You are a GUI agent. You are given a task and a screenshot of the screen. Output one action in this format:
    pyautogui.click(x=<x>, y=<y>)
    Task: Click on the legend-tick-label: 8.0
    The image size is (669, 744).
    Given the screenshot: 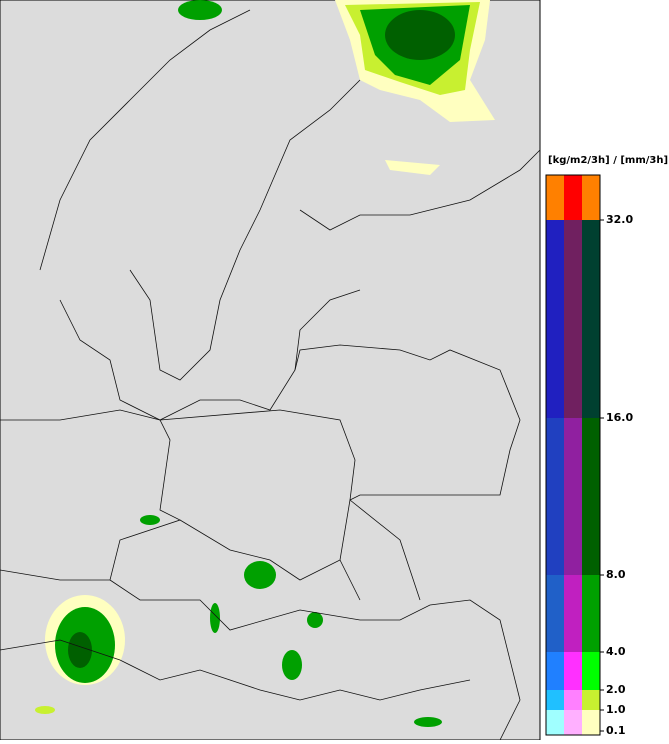 What is the action you would take?
    pyautogui.click(x=616, y=574)
    